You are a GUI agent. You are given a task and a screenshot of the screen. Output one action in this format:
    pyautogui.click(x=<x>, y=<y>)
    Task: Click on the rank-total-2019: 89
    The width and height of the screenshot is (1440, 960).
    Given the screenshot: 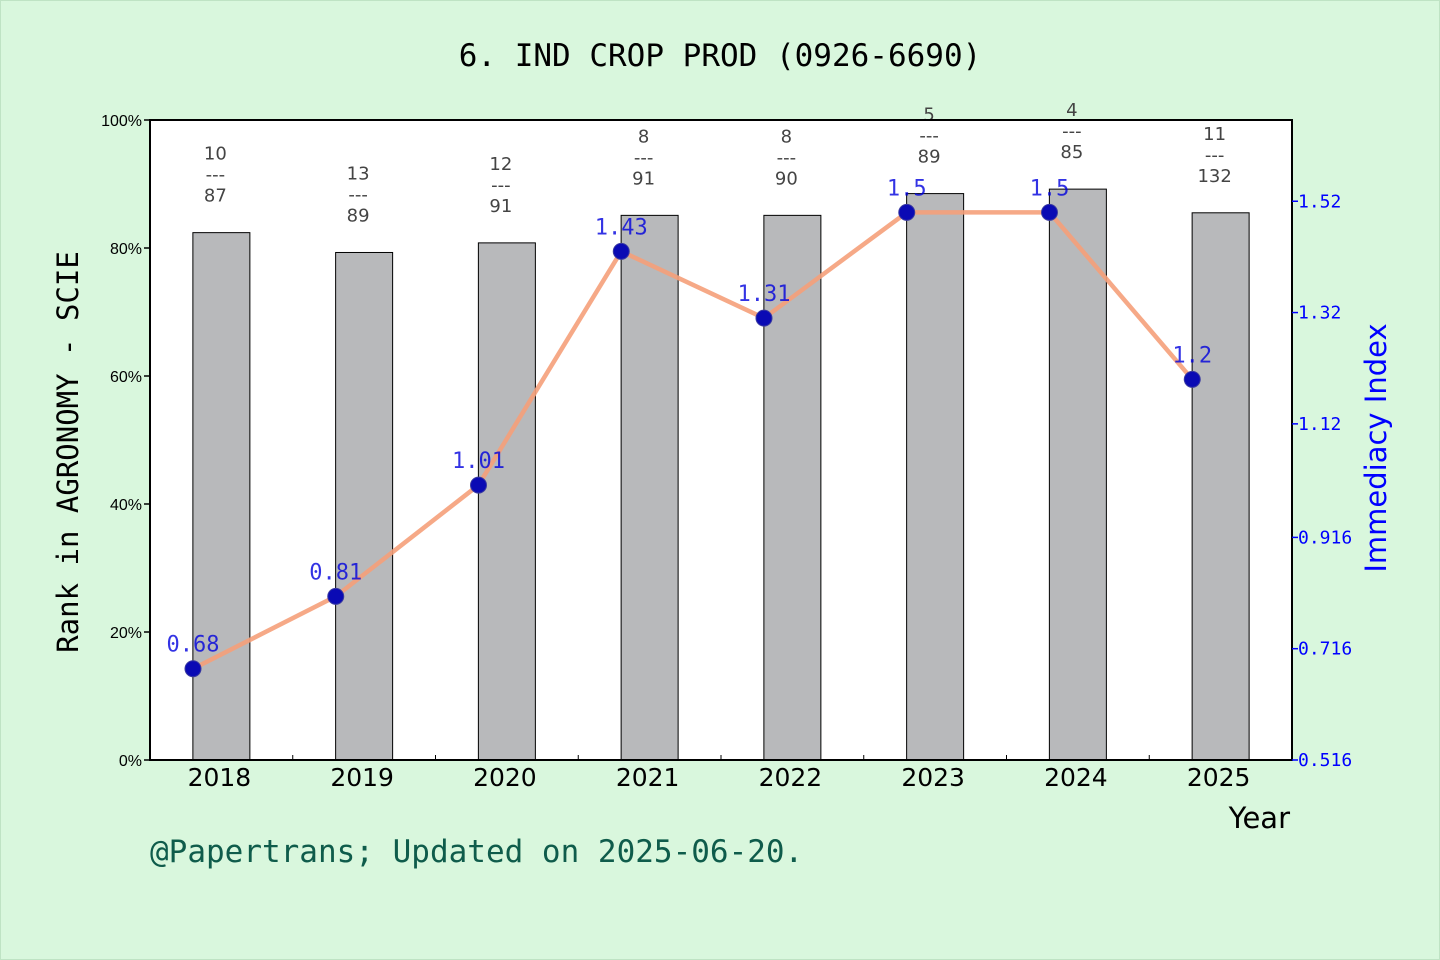 What is the action you would take?
    pyautogui.click(x=358, y=215)
    